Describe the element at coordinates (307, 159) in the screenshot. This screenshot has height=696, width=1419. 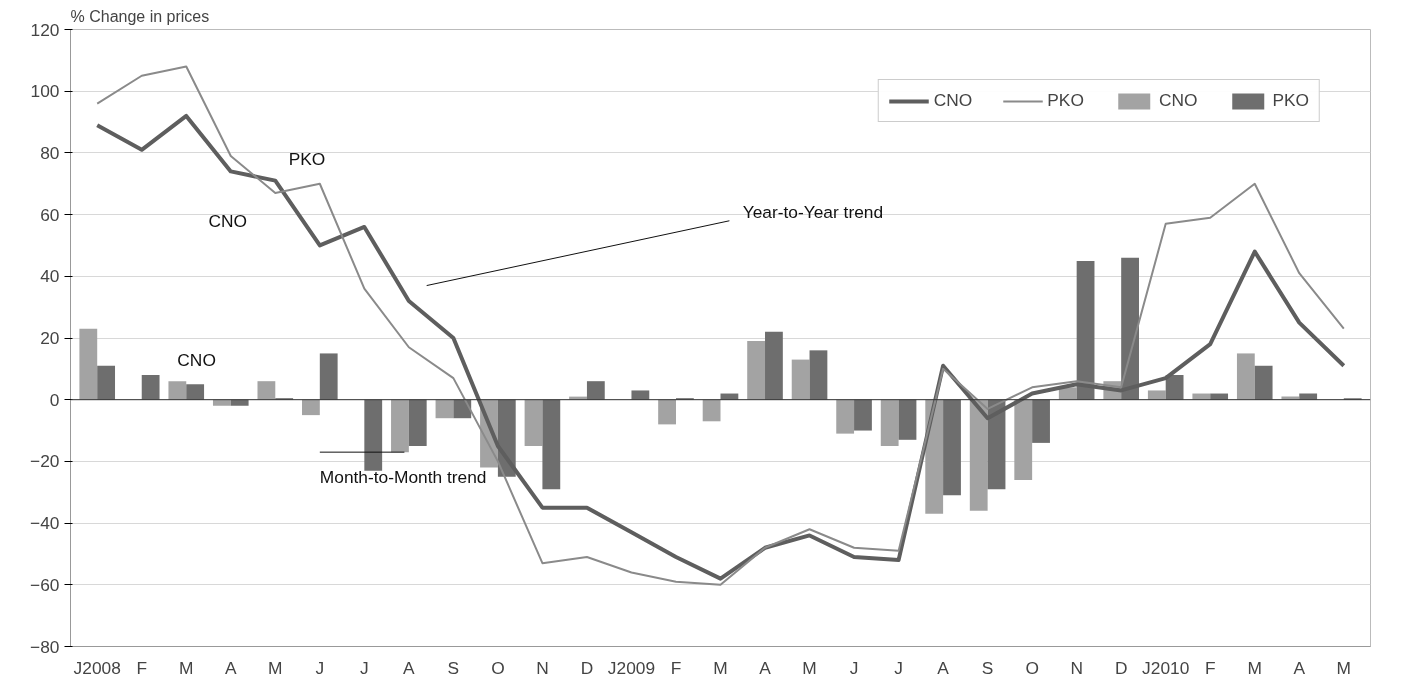
I see `annotation: PKO` at that location.